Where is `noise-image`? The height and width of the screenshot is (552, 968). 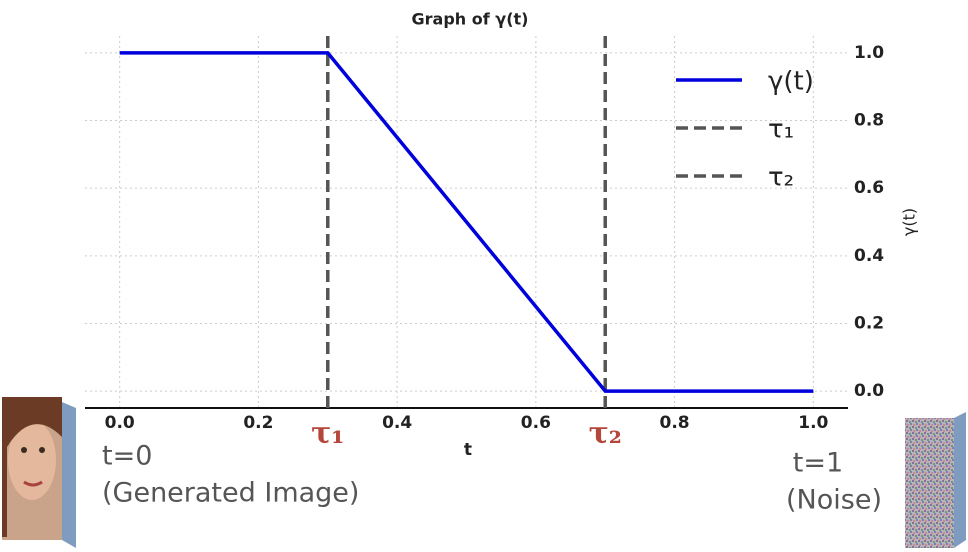 noise-image is located at coordinates (935, 480).